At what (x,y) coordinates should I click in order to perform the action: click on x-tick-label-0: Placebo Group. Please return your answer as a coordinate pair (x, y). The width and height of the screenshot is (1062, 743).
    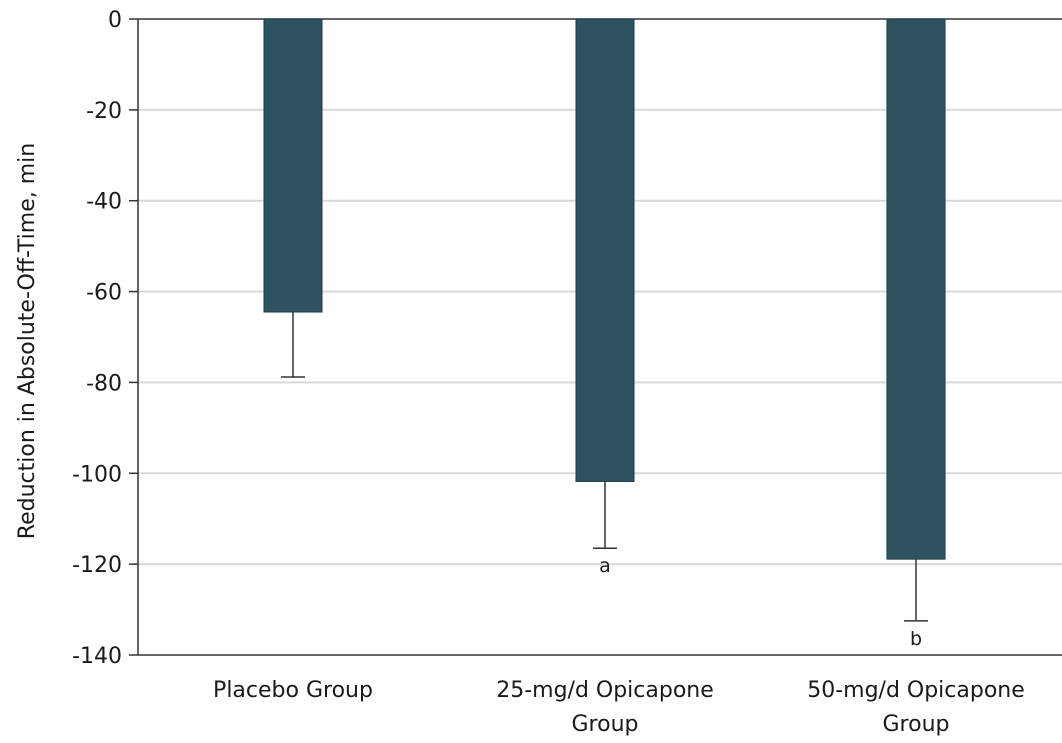
    Looking at the image, I should click on (293, 690).